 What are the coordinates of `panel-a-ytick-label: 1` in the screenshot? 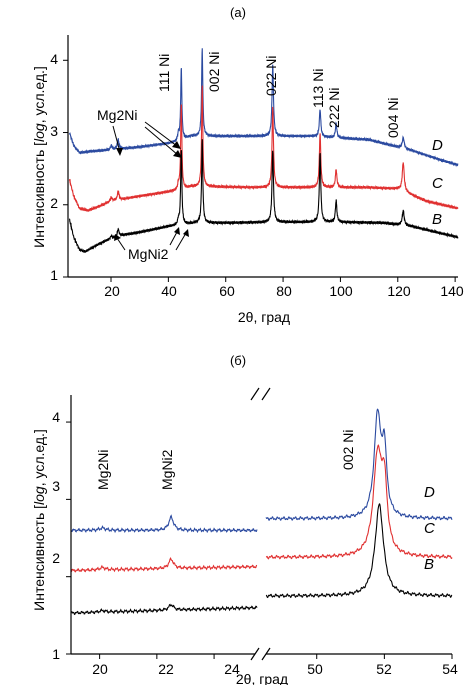 It's located at (54, 275).